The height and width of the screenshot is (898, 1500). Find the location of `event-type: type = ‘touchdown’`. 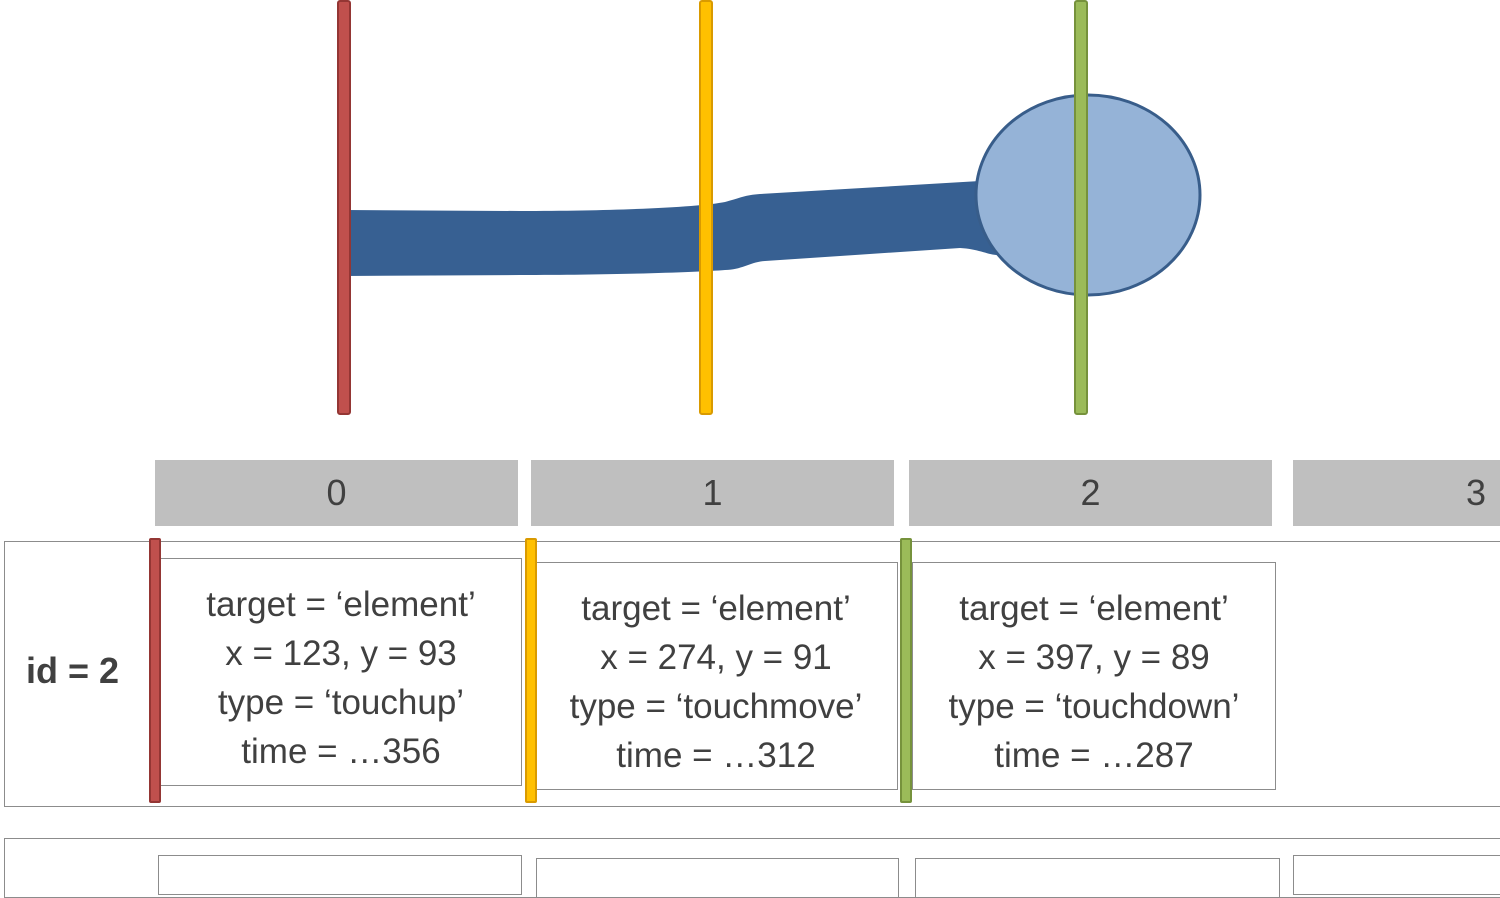

event-type: type = ‘touchdown’ is located at coordinates (1094, 706).